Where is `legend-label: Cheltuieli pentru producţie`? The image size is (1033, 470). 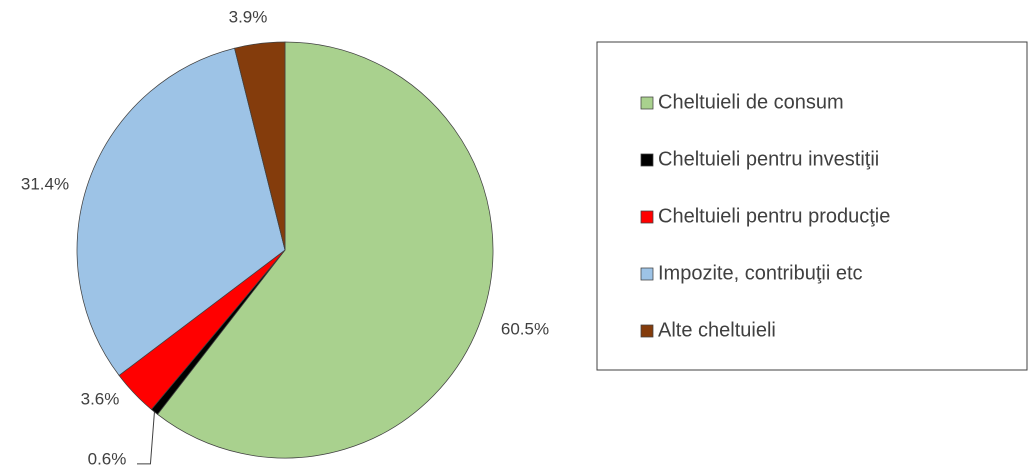 legend-label: Cheltuieli pentru producţie is located at coordinates (774, 216).